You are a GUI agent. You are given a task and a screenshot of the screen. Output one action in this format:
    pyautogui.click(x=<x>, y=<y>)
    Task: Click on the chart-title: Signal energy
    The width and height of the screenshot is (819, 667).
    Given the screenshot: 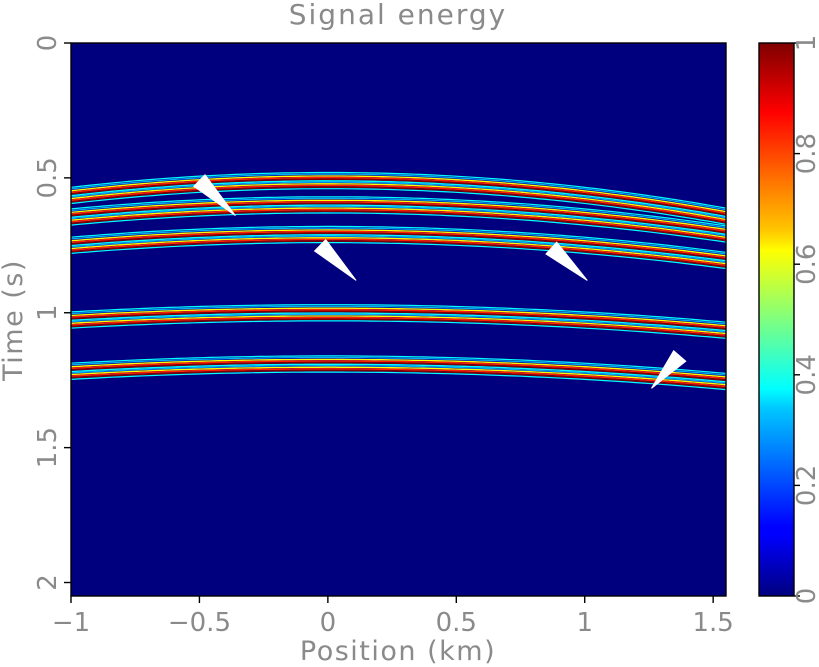 What is the action you would take?
    pyautogui.click(x=398, y=15)
    